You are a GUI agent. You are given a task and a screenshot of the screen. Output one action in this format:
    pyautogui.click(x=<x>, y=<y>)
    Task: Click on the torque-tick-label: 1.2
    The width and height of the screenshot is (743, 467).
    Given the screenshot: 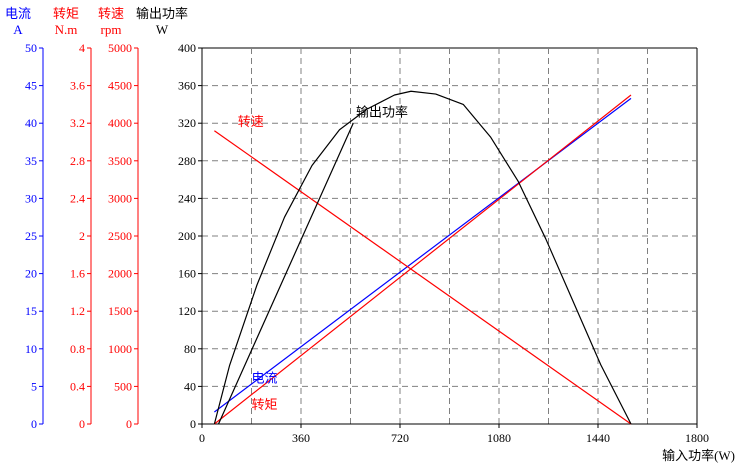 What is the action you would take?
    pyautogui.click(x=77, y=311)
    